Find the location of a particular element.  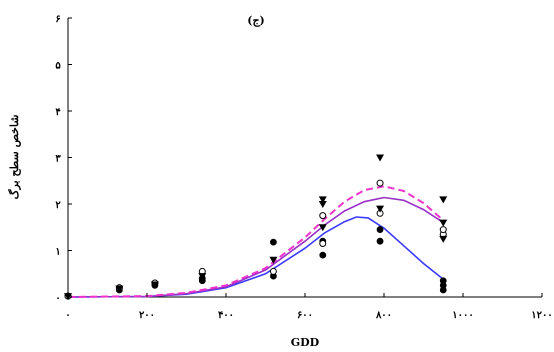

y-axis-title: شاخص سطح برگ is located at coordinates (14, 157).